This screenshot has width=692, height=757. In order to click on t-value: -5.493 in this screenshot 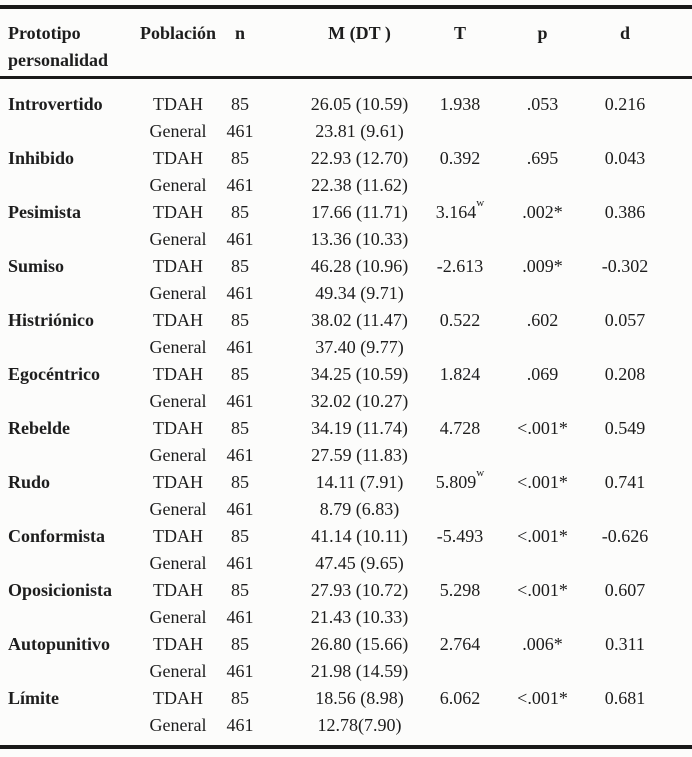, I will do `click(460, 536)`.